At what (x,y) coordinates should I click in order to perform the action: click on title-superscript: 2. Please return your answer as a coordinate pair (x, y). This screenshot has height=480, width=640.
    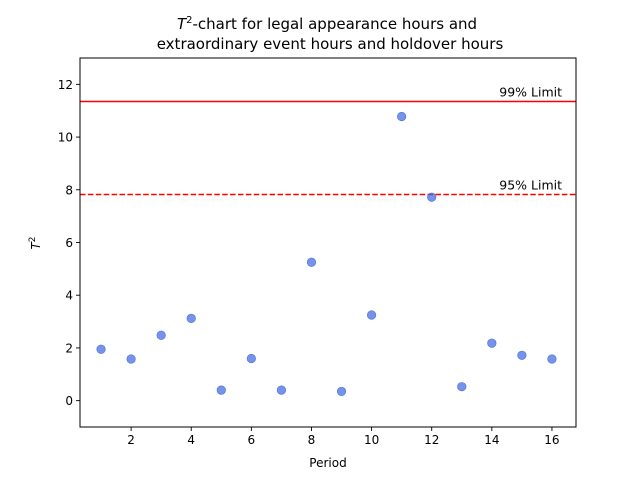
    Looking at the image, I should click on (189, 20).